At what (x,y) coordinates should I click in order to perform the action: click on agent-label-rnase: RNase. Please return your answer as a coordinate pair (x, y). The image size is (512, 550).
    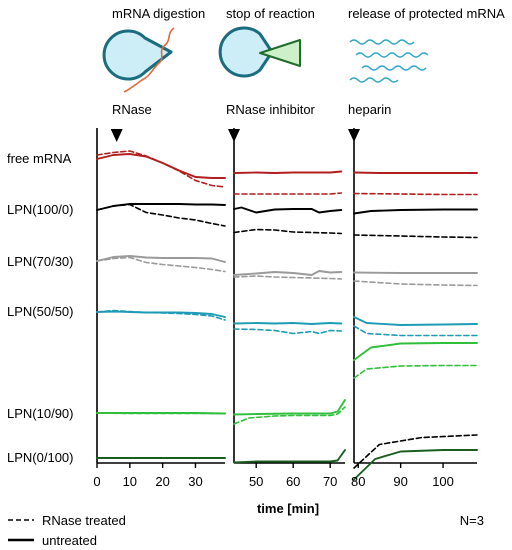
    Looking at the image, I should click on (132, 109).